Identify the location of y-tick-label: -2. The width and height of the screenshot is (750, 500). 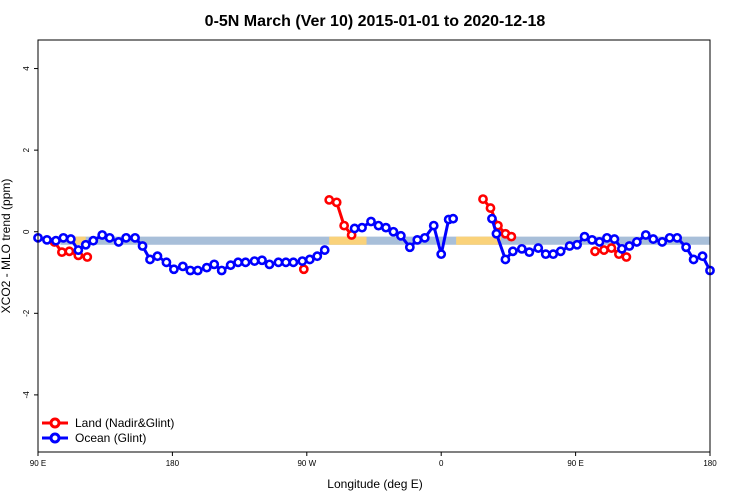
(26, 313).